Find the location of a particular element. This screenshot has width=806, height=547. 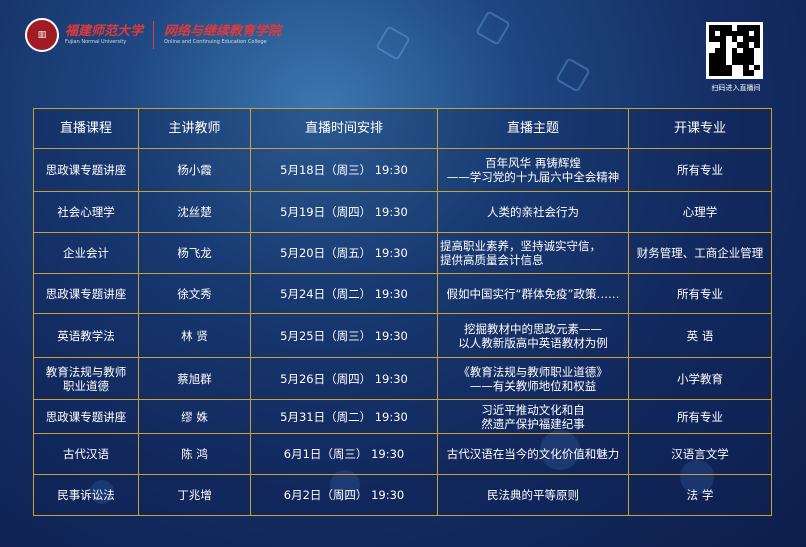

divider is located at coordinates (154, 35).